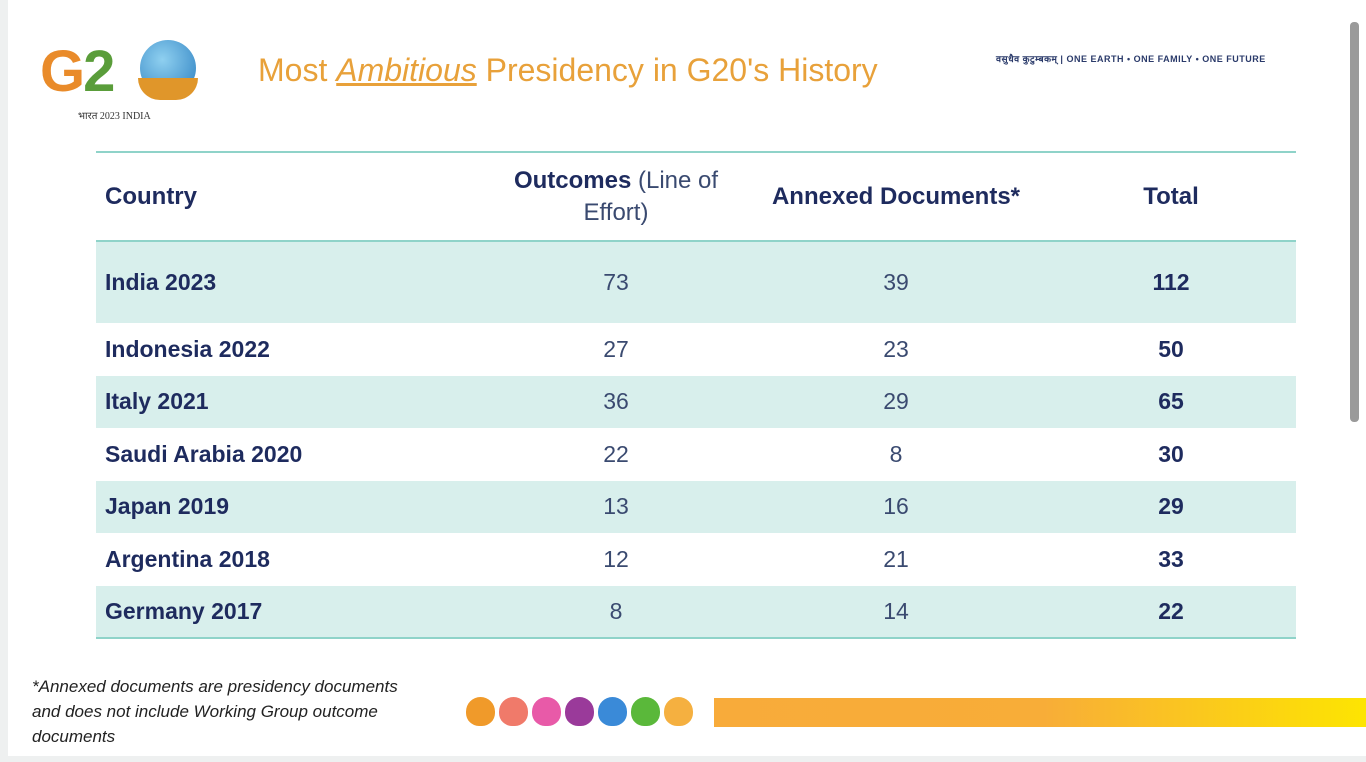 This screenshot has width=1366, height=762. What do you see at coordinates (616, 282) in the screenshot?
I see `cell-outcomes: 73` at bounding box center [616, 282].